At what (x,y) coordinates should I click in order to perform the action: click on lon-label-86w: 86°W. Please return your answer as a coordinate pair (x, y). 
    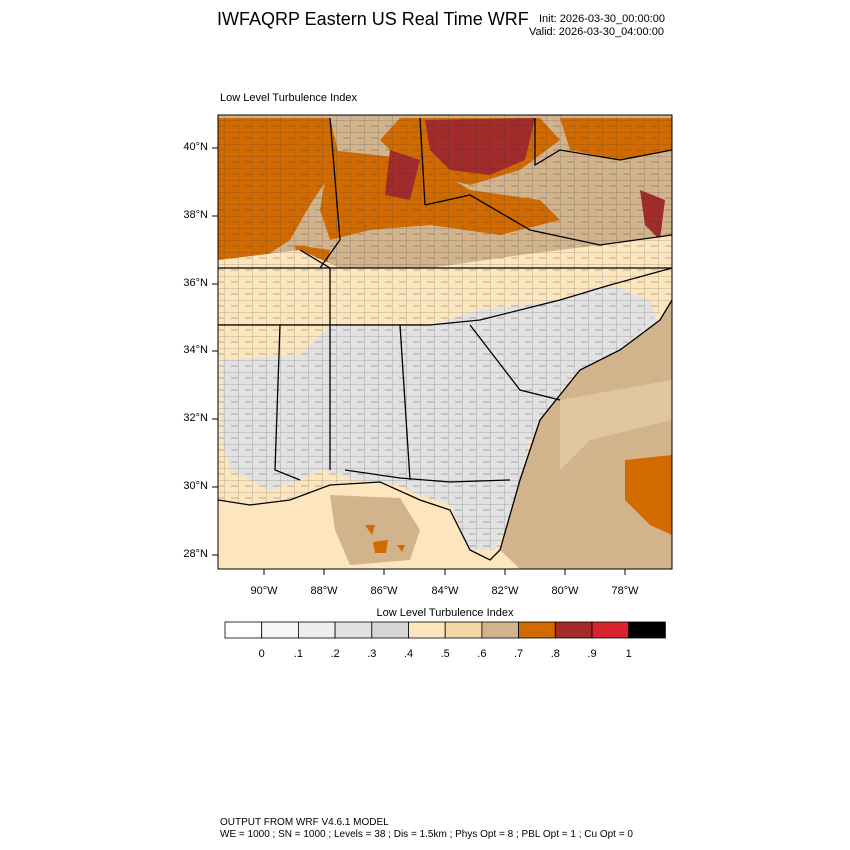
    Looking at the image, I should click on (384, 591).